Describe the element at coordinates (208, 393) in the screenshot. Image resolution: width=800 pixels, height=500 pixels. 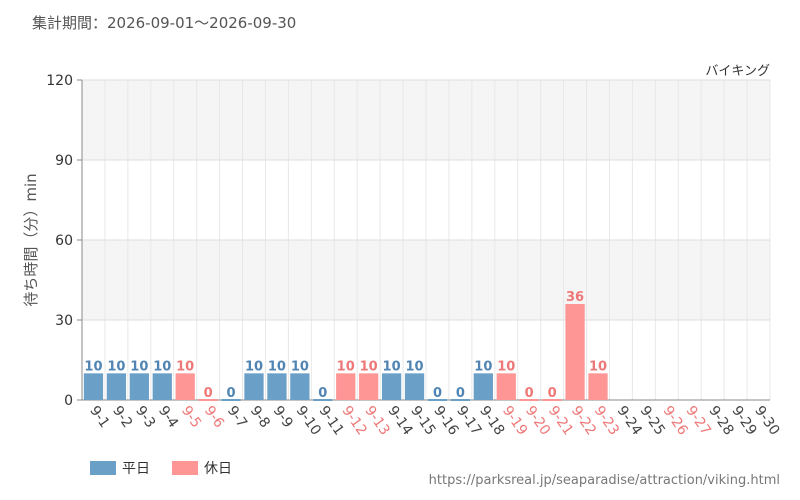
I see `data-label-9-6: 0` at that location.